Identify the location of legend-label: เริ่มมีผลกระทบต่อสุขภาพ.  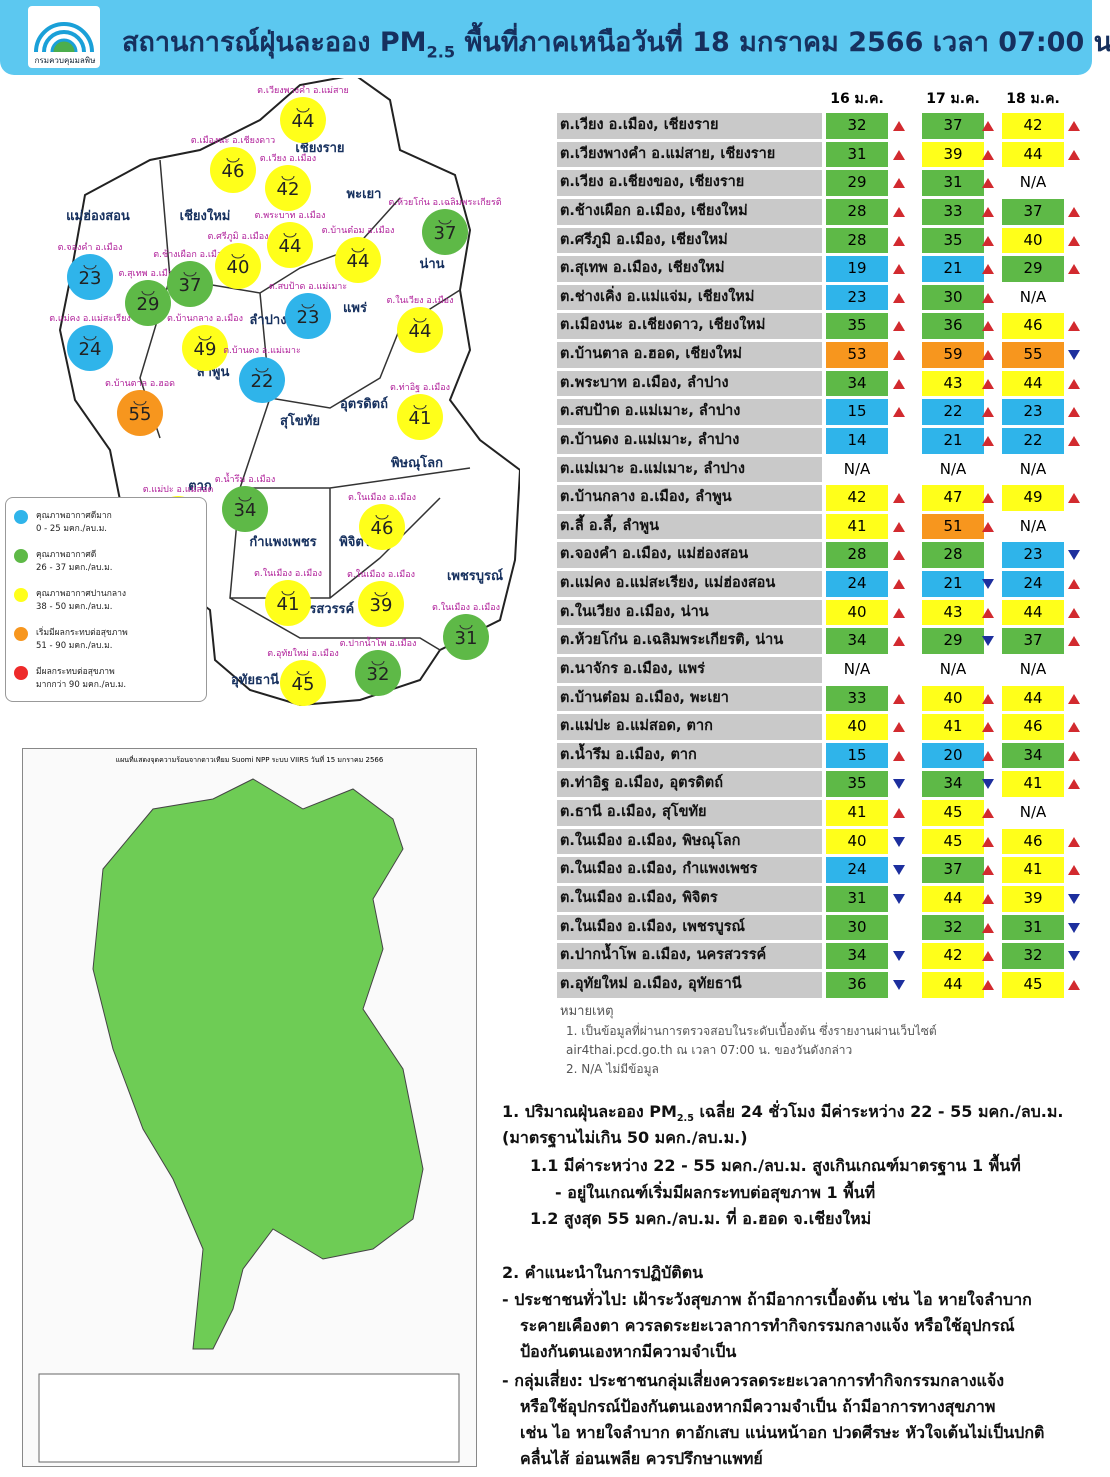
(82, 633).